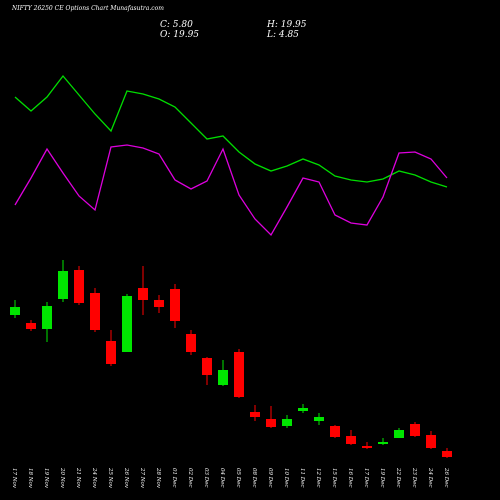  What do you see at coordinates (302, 478) in the screenshot?
I see `x-tick-label: 11 Dec` at bounding box center [302, 478].